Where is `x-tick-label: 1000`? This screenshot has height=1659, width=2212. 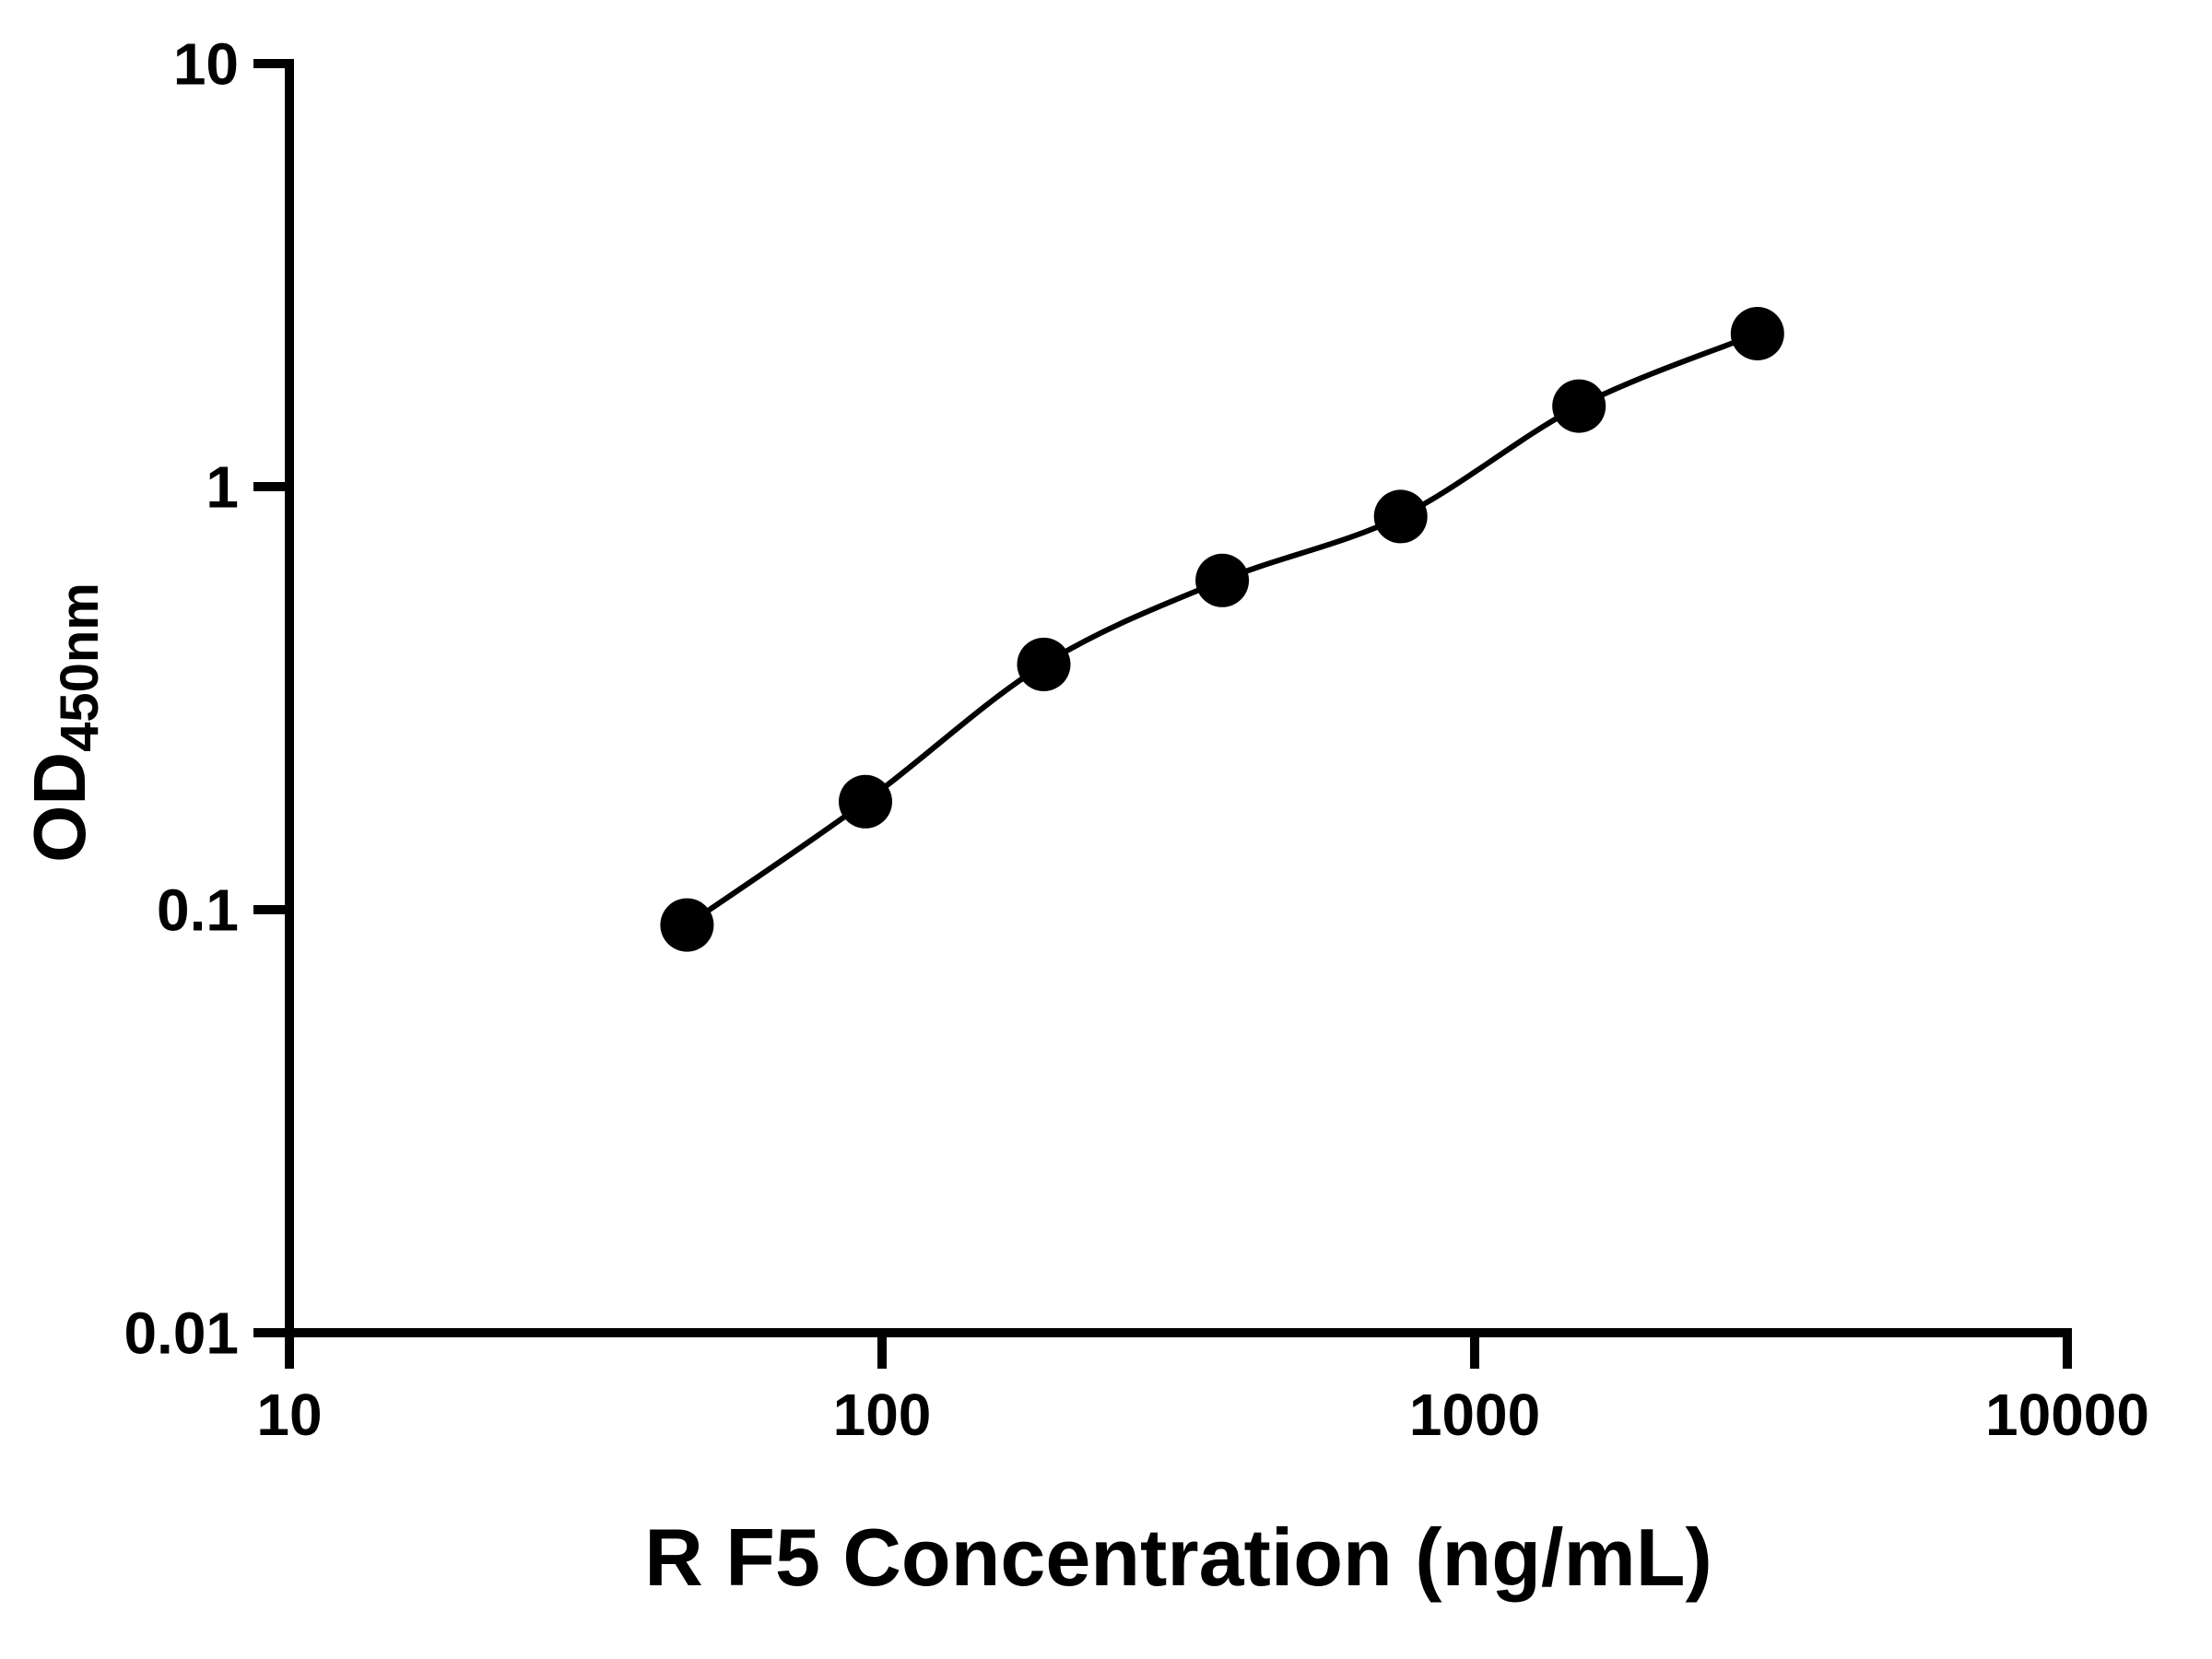
x-tick-label: 1000 is located at coordinates (1474, 1415).